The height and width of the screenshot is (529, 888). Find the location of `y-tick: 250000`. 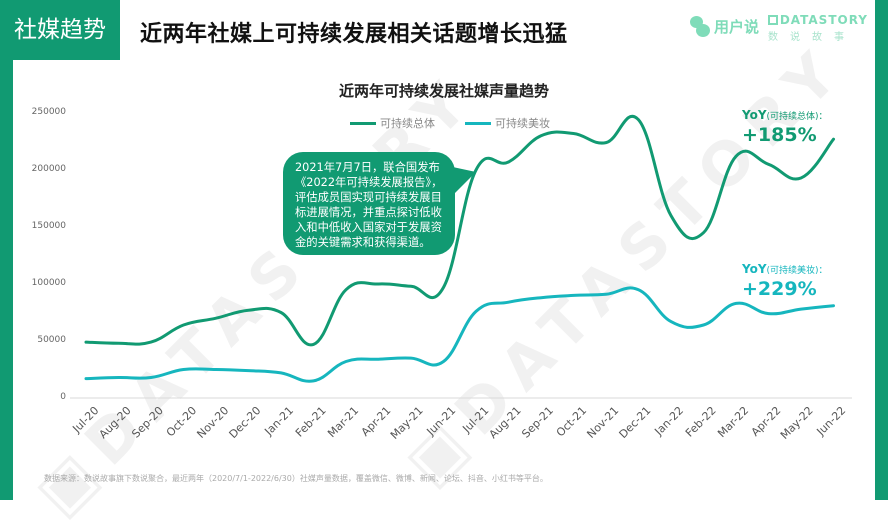

y-tick: 250000 is located at coordinates (48, 112).